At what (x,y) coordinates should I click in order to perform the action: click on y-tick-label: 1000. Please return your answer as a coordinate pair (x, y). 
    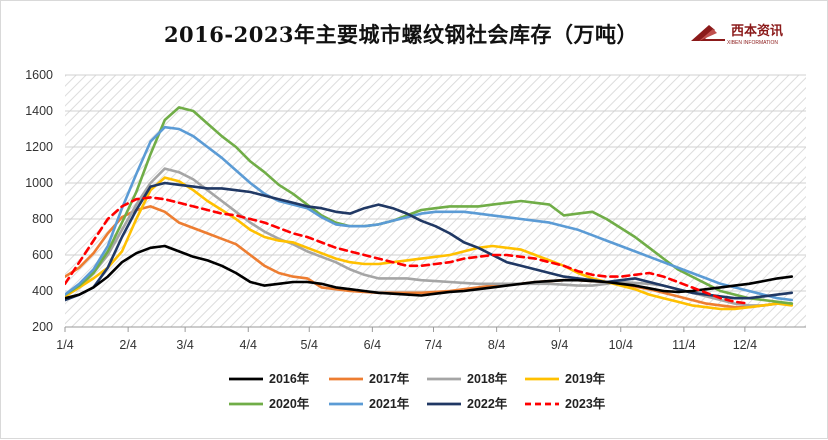
    Looking at the image, I should click on (39, 183).